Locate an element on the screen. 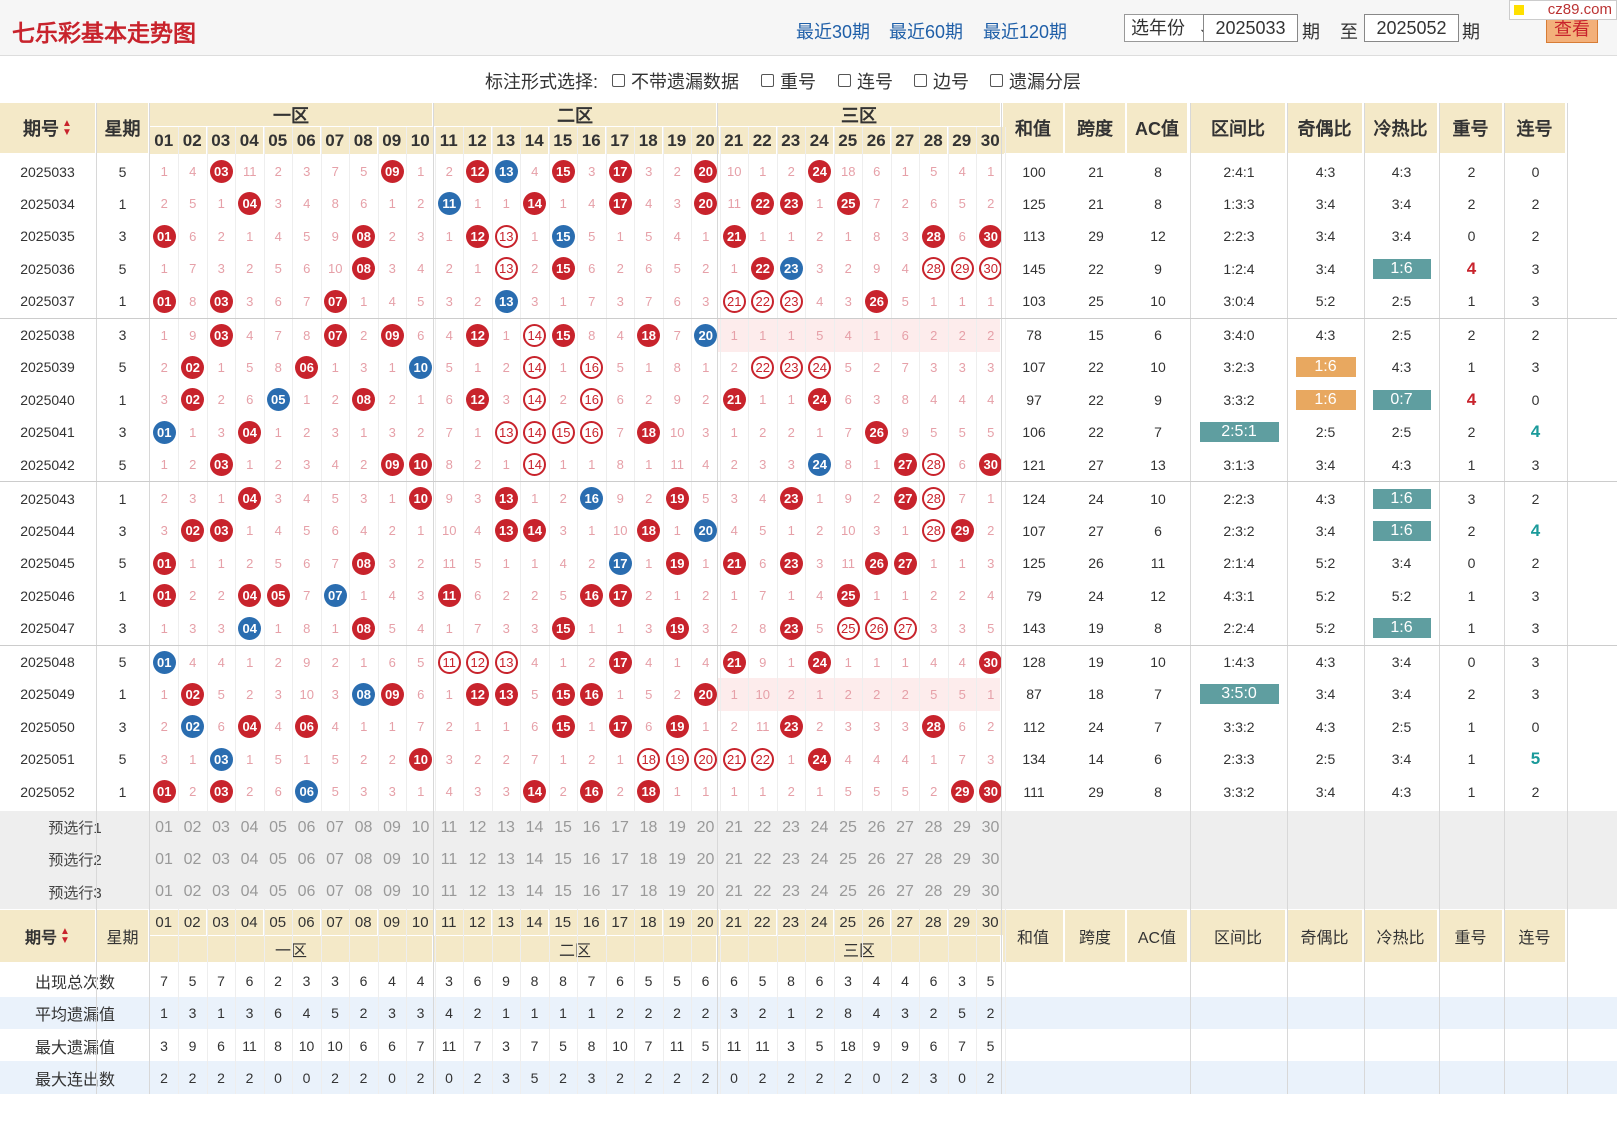 The width and height of the screenshot is (1617, 1126). to-issue-input: 2025052 is located at coordinates (1411, 28).